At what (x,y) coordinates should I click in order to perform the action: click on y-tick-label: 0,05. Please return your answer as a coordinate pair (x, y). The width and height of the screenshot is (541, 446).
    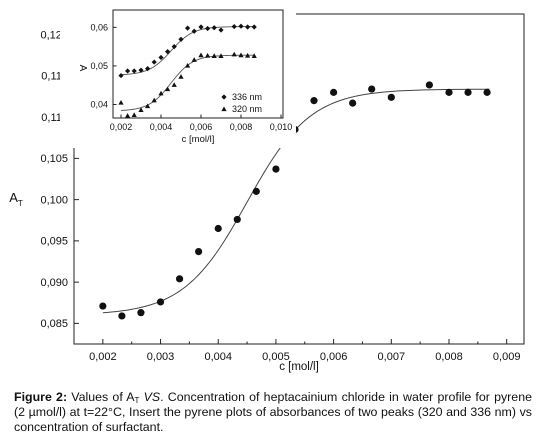
    Looking at the image, I should click on (99, 66).